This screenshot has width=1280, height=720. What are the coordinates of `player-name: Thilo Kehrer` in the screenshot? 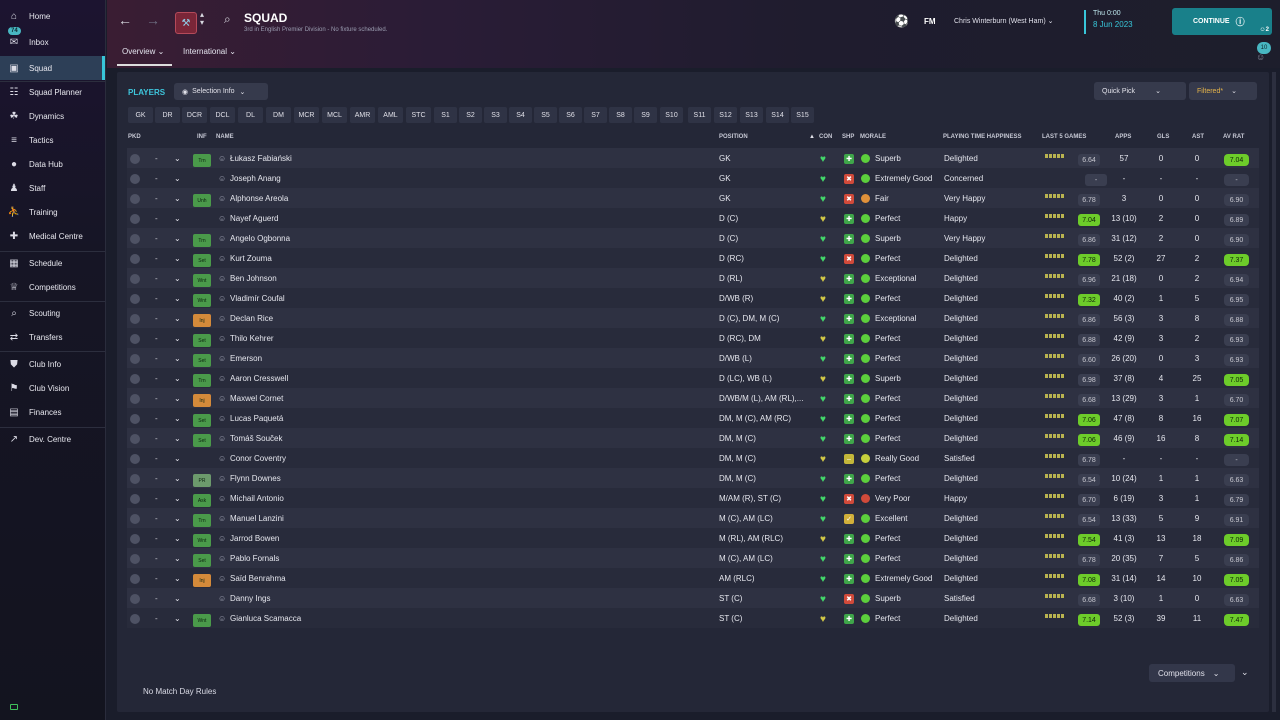 It's located at (252, 338).